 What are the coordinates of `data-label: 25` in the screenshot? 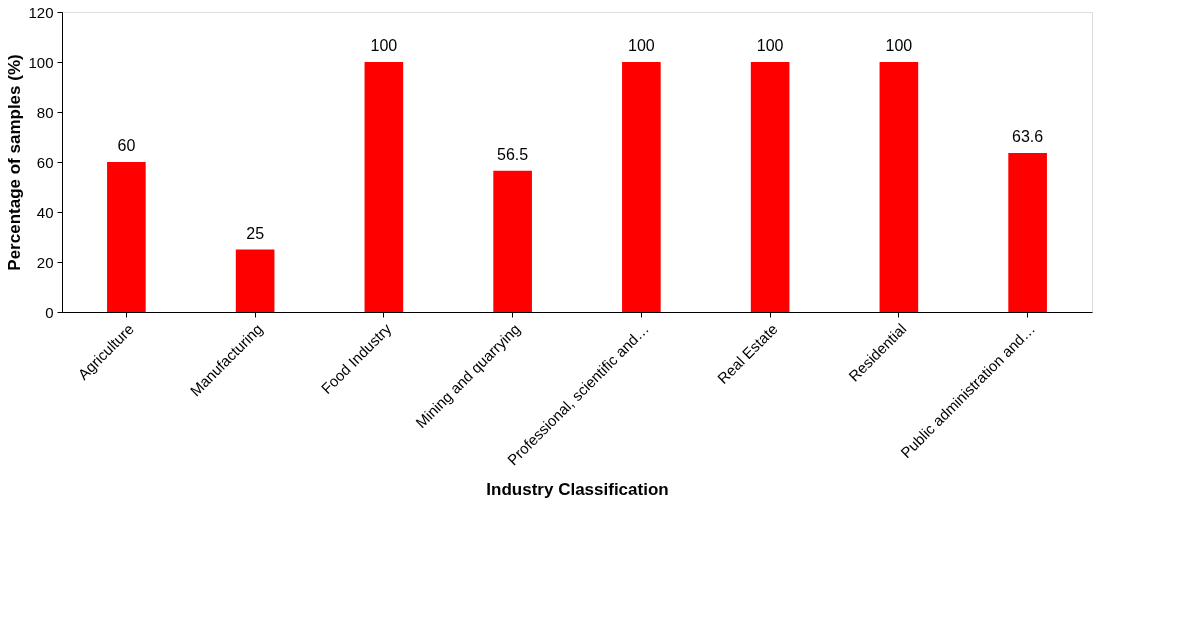 It's located at (255, 233).